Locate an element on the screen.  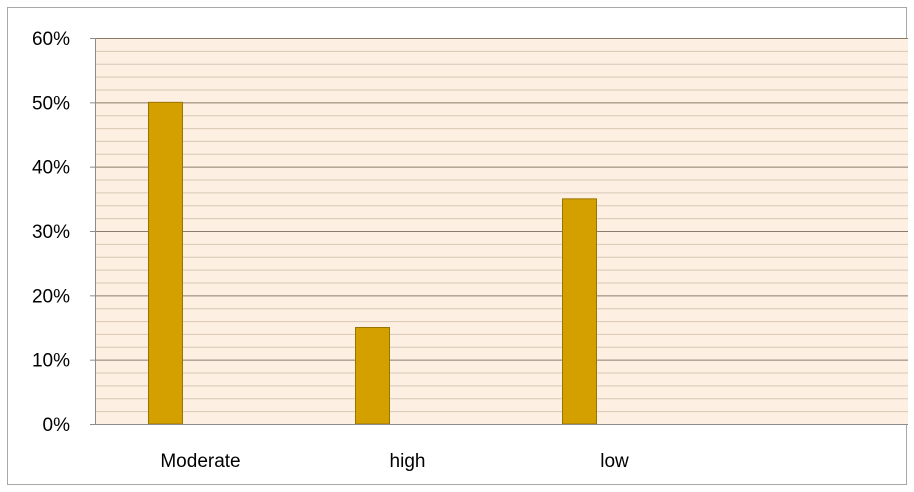
x-tick-label-high: high is located at coordinates (408, 461).